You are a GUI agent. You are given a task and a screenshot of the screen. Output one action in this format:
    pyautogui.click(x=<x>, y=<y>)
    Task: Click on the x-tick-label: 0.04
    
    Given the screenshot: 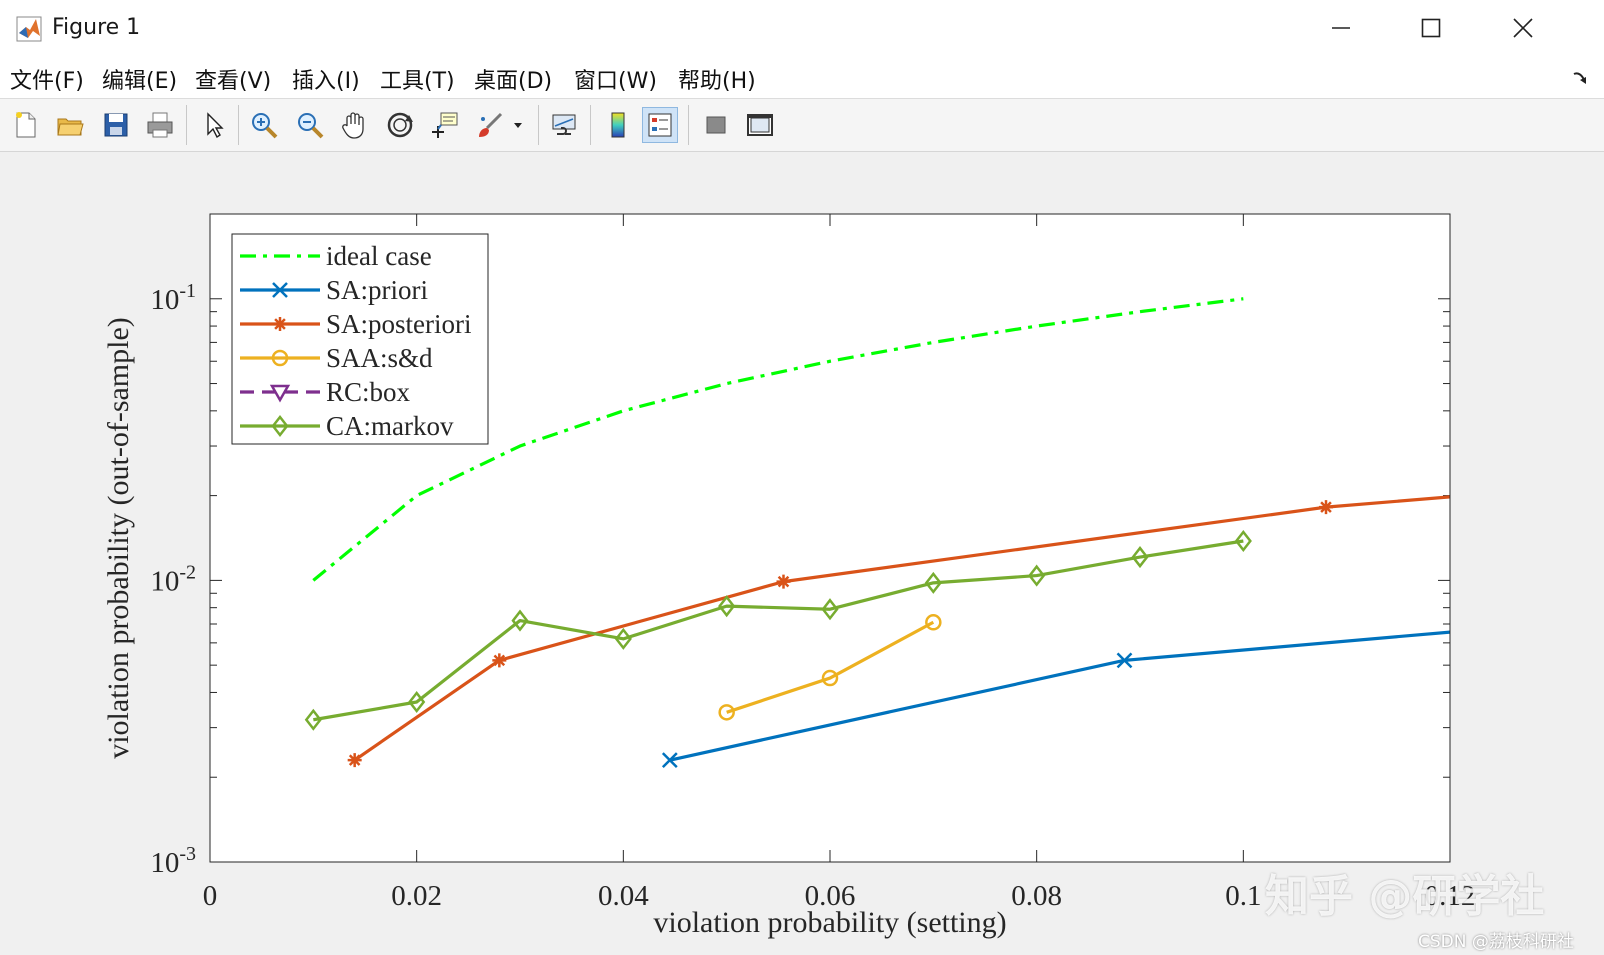 What is the action you would take?
    pyautogui.click(x=623, y=896)
    